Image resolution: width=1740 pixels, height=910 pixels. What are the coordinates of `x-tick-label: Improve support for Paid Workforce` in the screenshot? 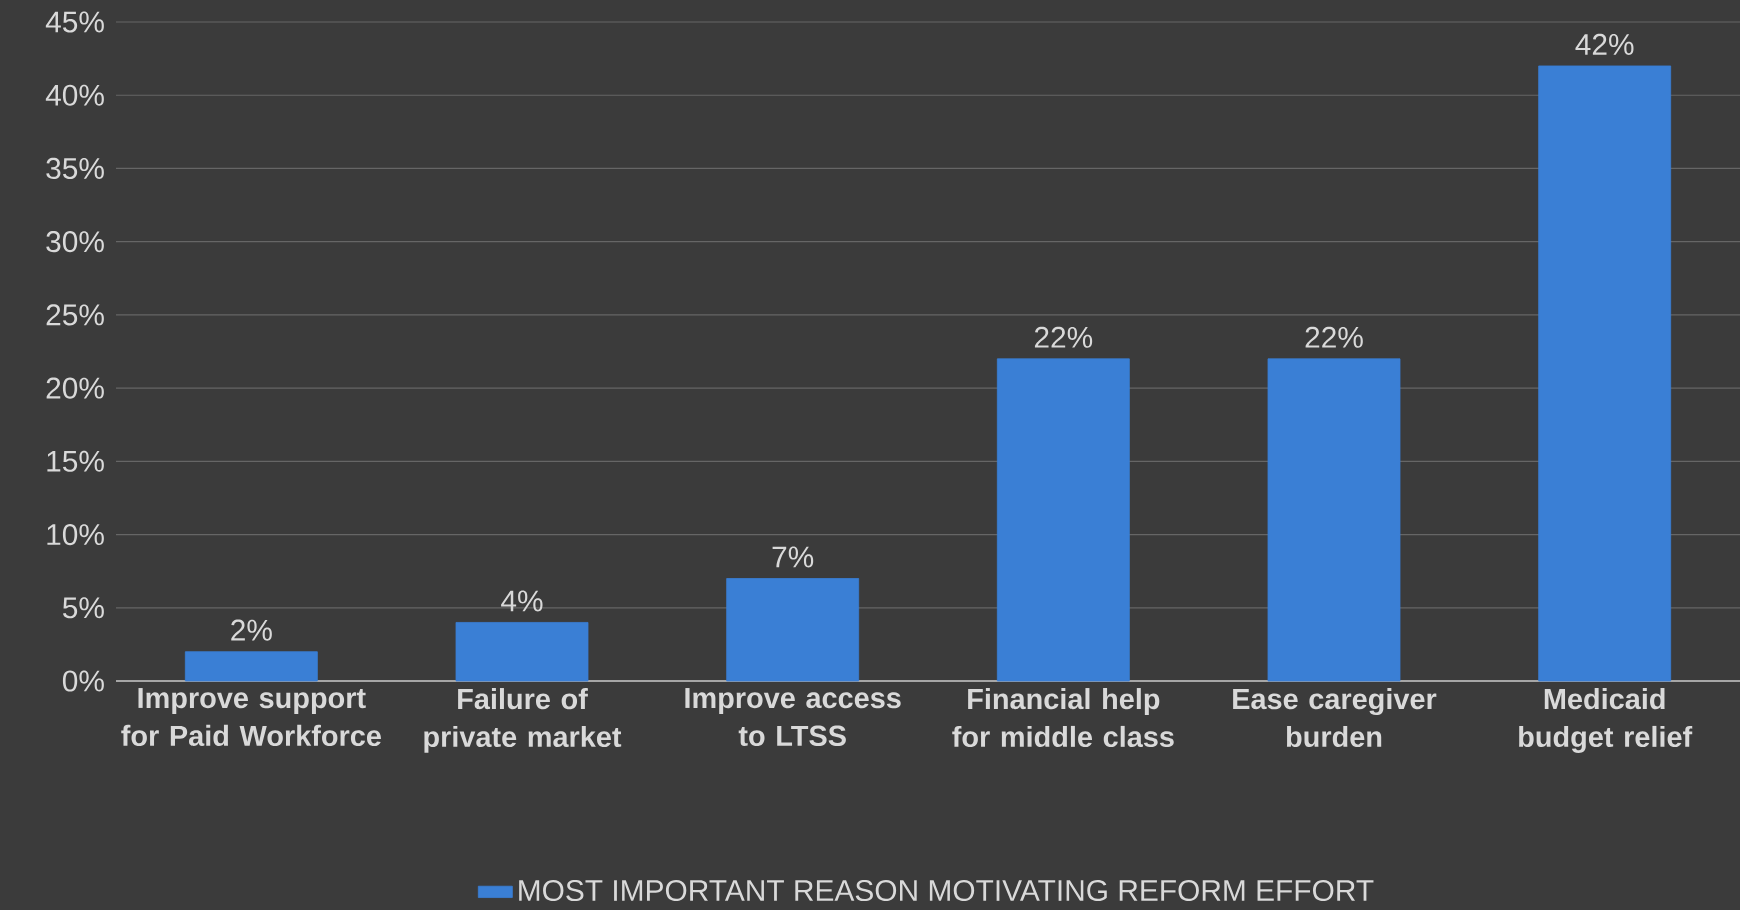 It's located at (251, 717).